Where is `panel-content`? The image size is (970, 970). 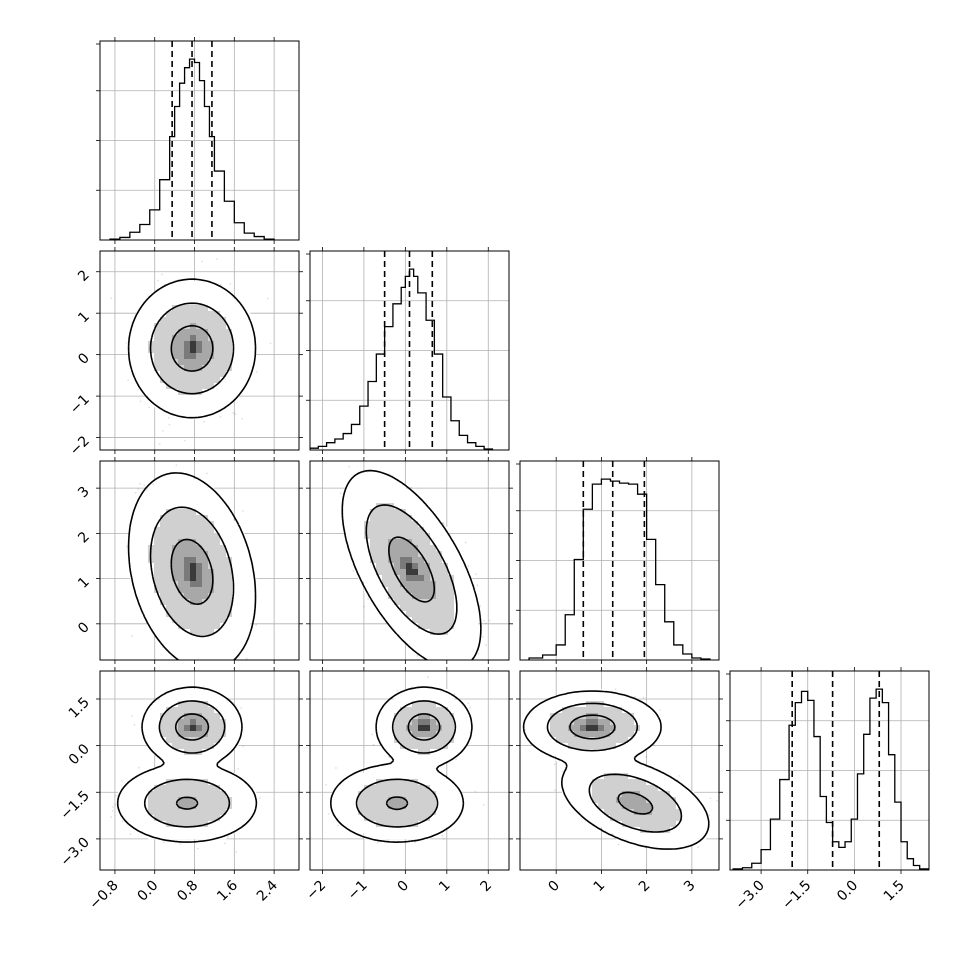
panel-content is located at coordinates (199, 570).